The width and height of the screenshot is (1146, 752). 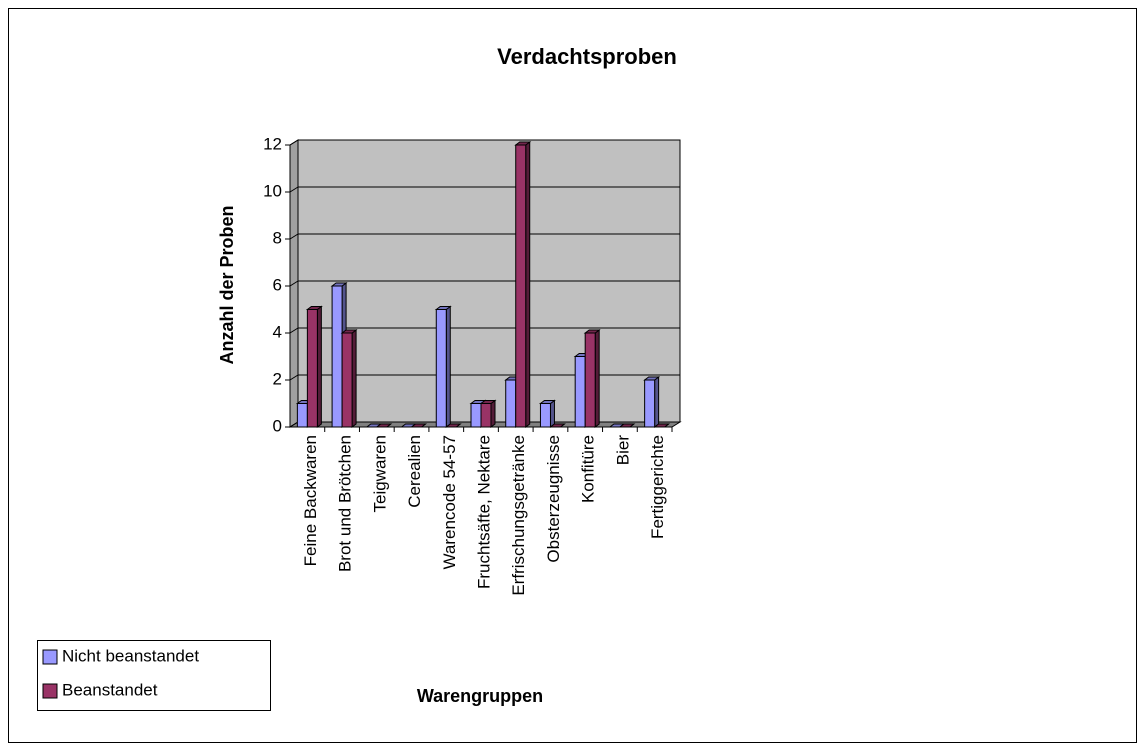 I want to click on legend-label: Nicht beanstandet, so click(x=130, y=655).